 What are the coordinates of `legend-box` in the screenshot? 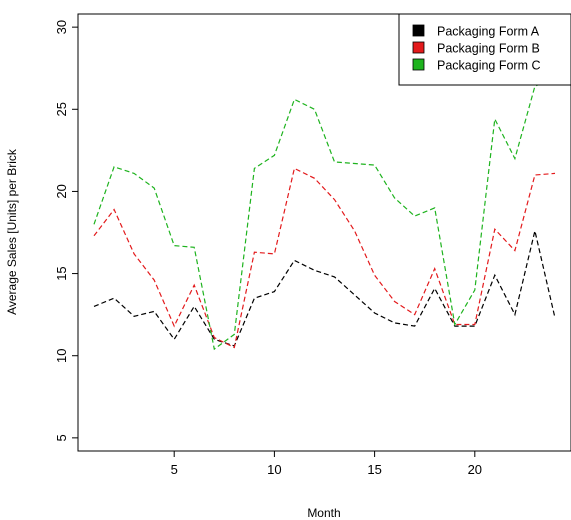 It's located at (484, 49).